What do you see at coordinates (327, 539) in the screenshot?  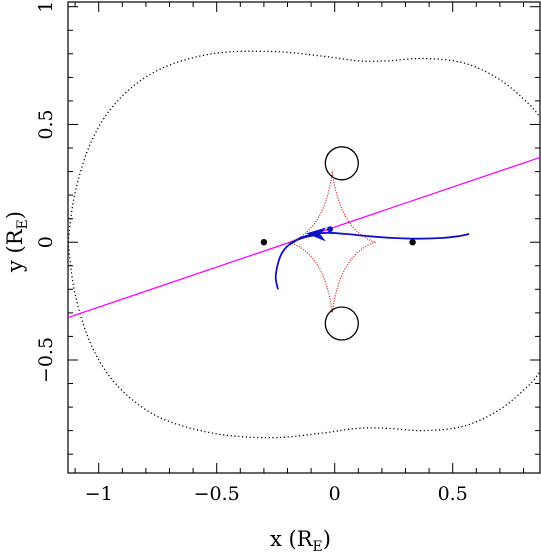 I see `x-axis-label-close: )` at bounding box center [327, 539].